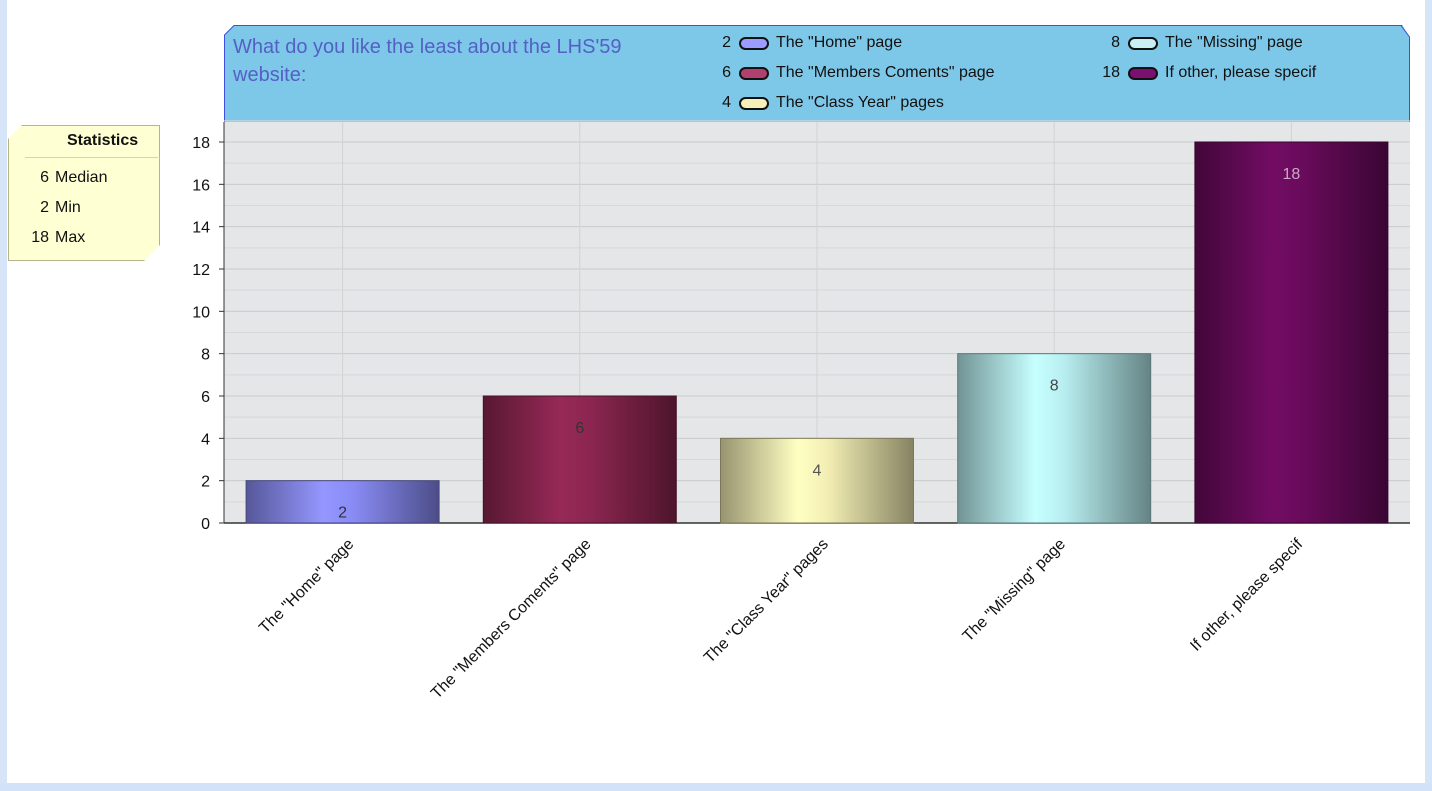 This screenshot has height=791, width=1432. I want to click on x-tick-label: If other, please specif, so click(1246, 594).